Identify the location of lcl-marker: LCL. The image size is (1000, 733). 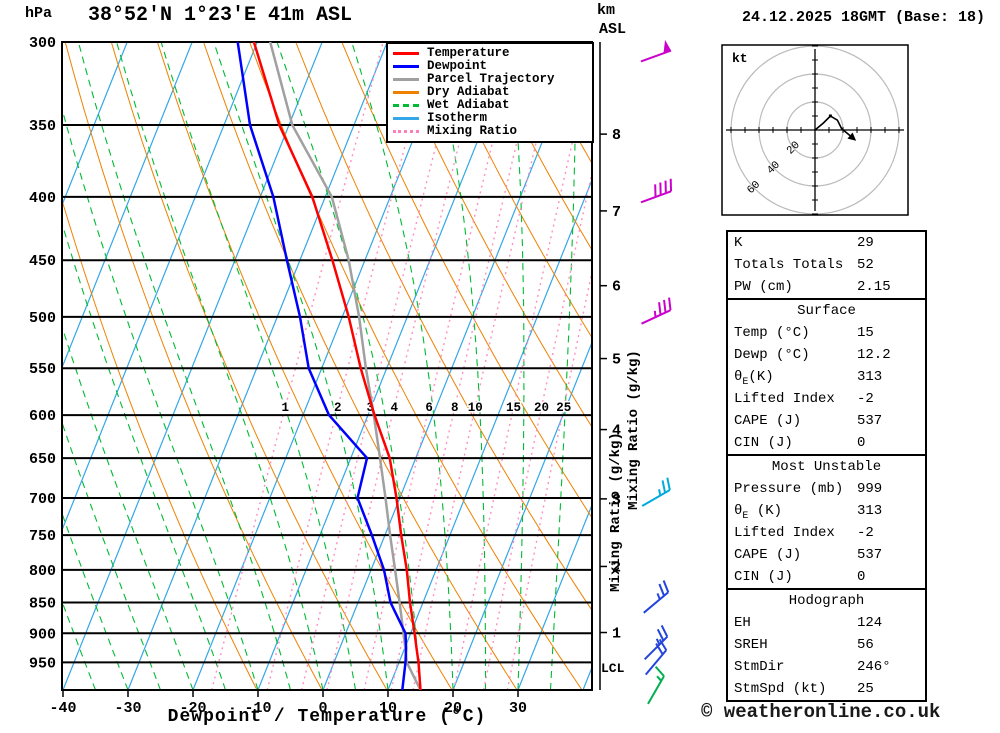
(613, 668).